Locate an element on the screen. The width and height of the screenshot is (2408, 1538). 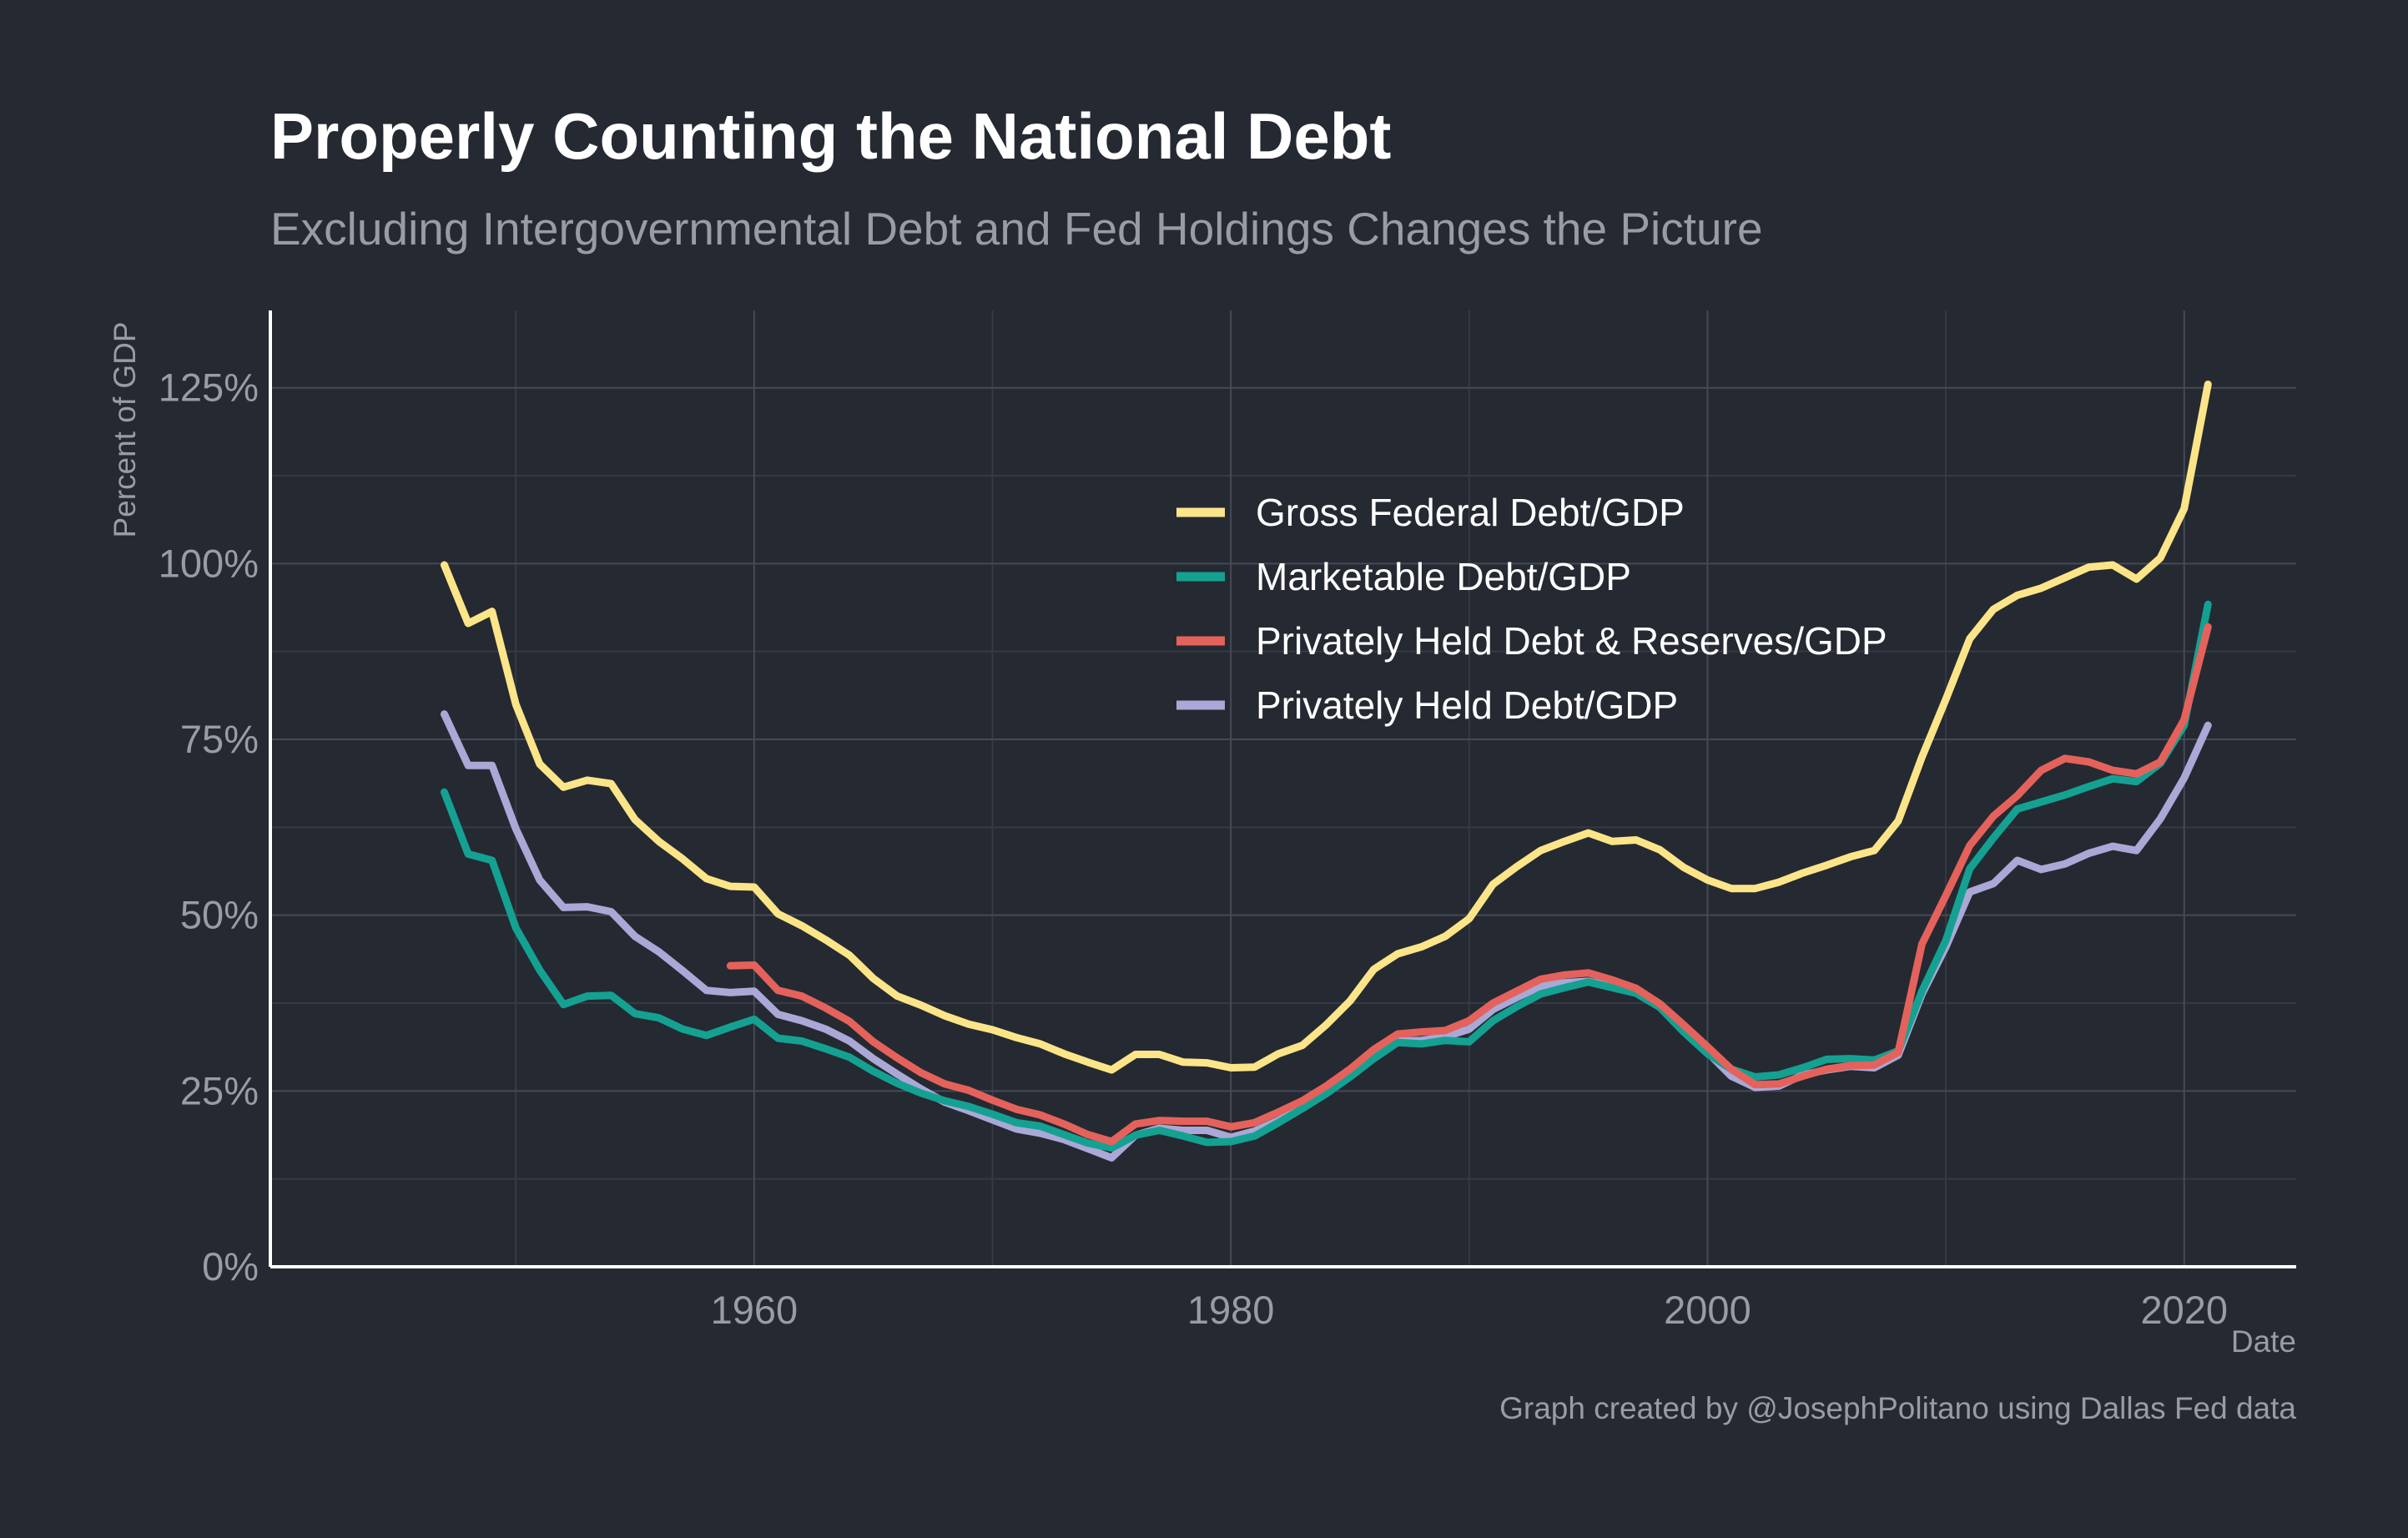
y-tick-label-0: 0% is located at coordinates (230, 1266).